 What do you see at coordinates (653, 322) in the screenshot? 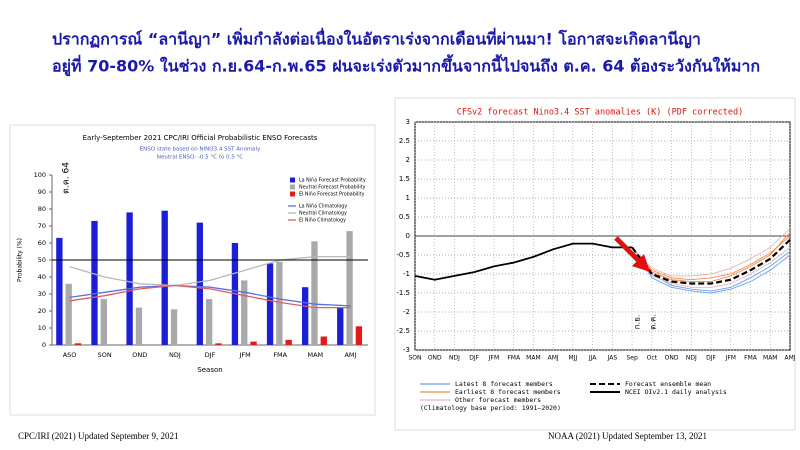
I see `annotation: ต.ค.` at bounding box center [653, 322].